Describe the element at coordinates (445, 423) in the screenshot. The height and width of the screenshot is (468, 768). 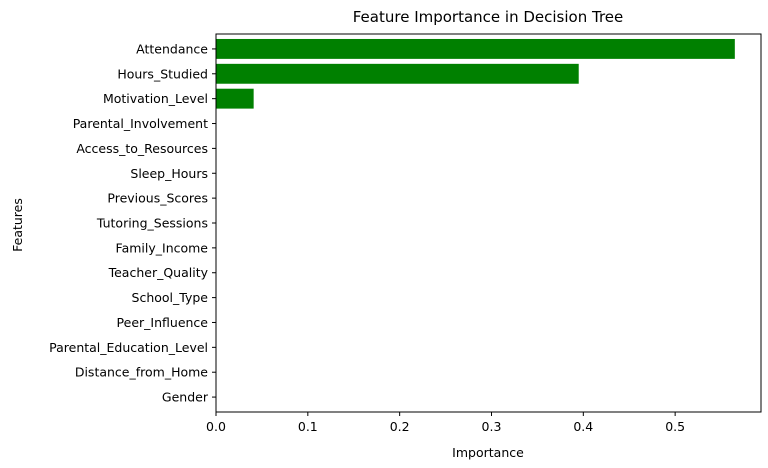
I see `x-axis-ticks: 0.0 0.1 0.2 0.3 0.4 0.5` at that location.